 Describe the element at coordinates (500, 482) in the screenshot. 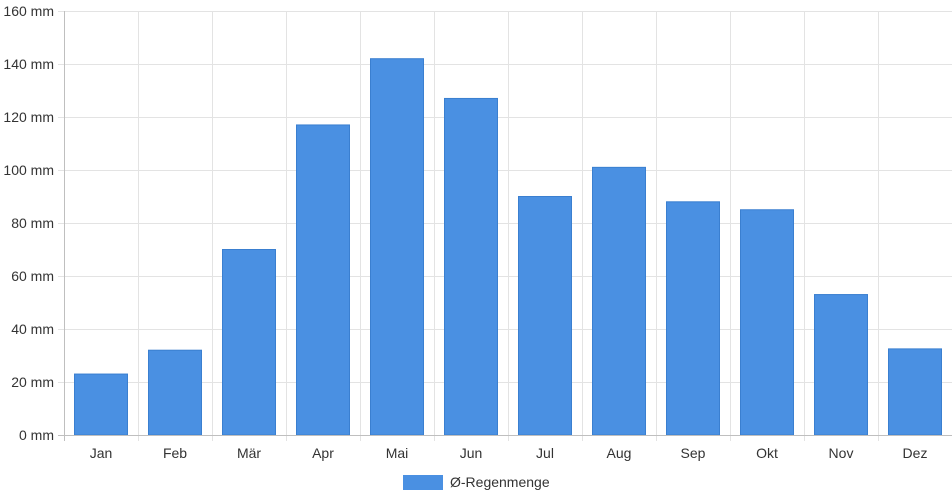

I see `legend-label: Ø-Regenmenge` at that location.